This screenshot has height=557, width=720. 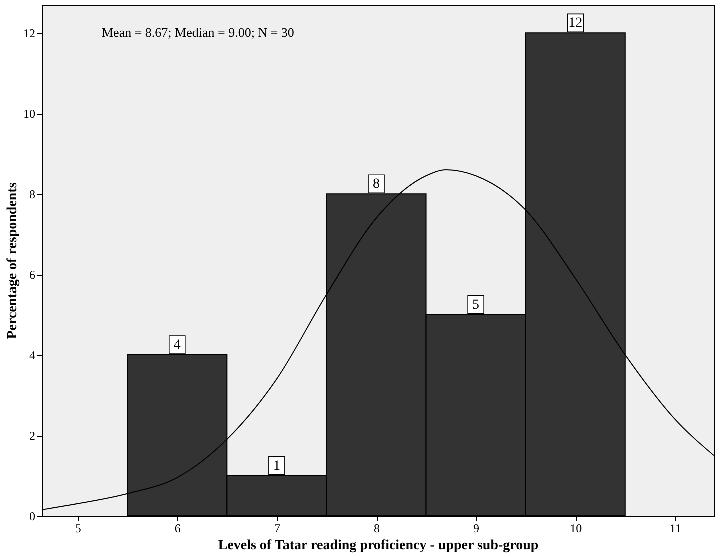 What do you see at coordinates (30, 33) in the screenshot?
I see `y-tick-label: 12` at bounding box center [30, 33].